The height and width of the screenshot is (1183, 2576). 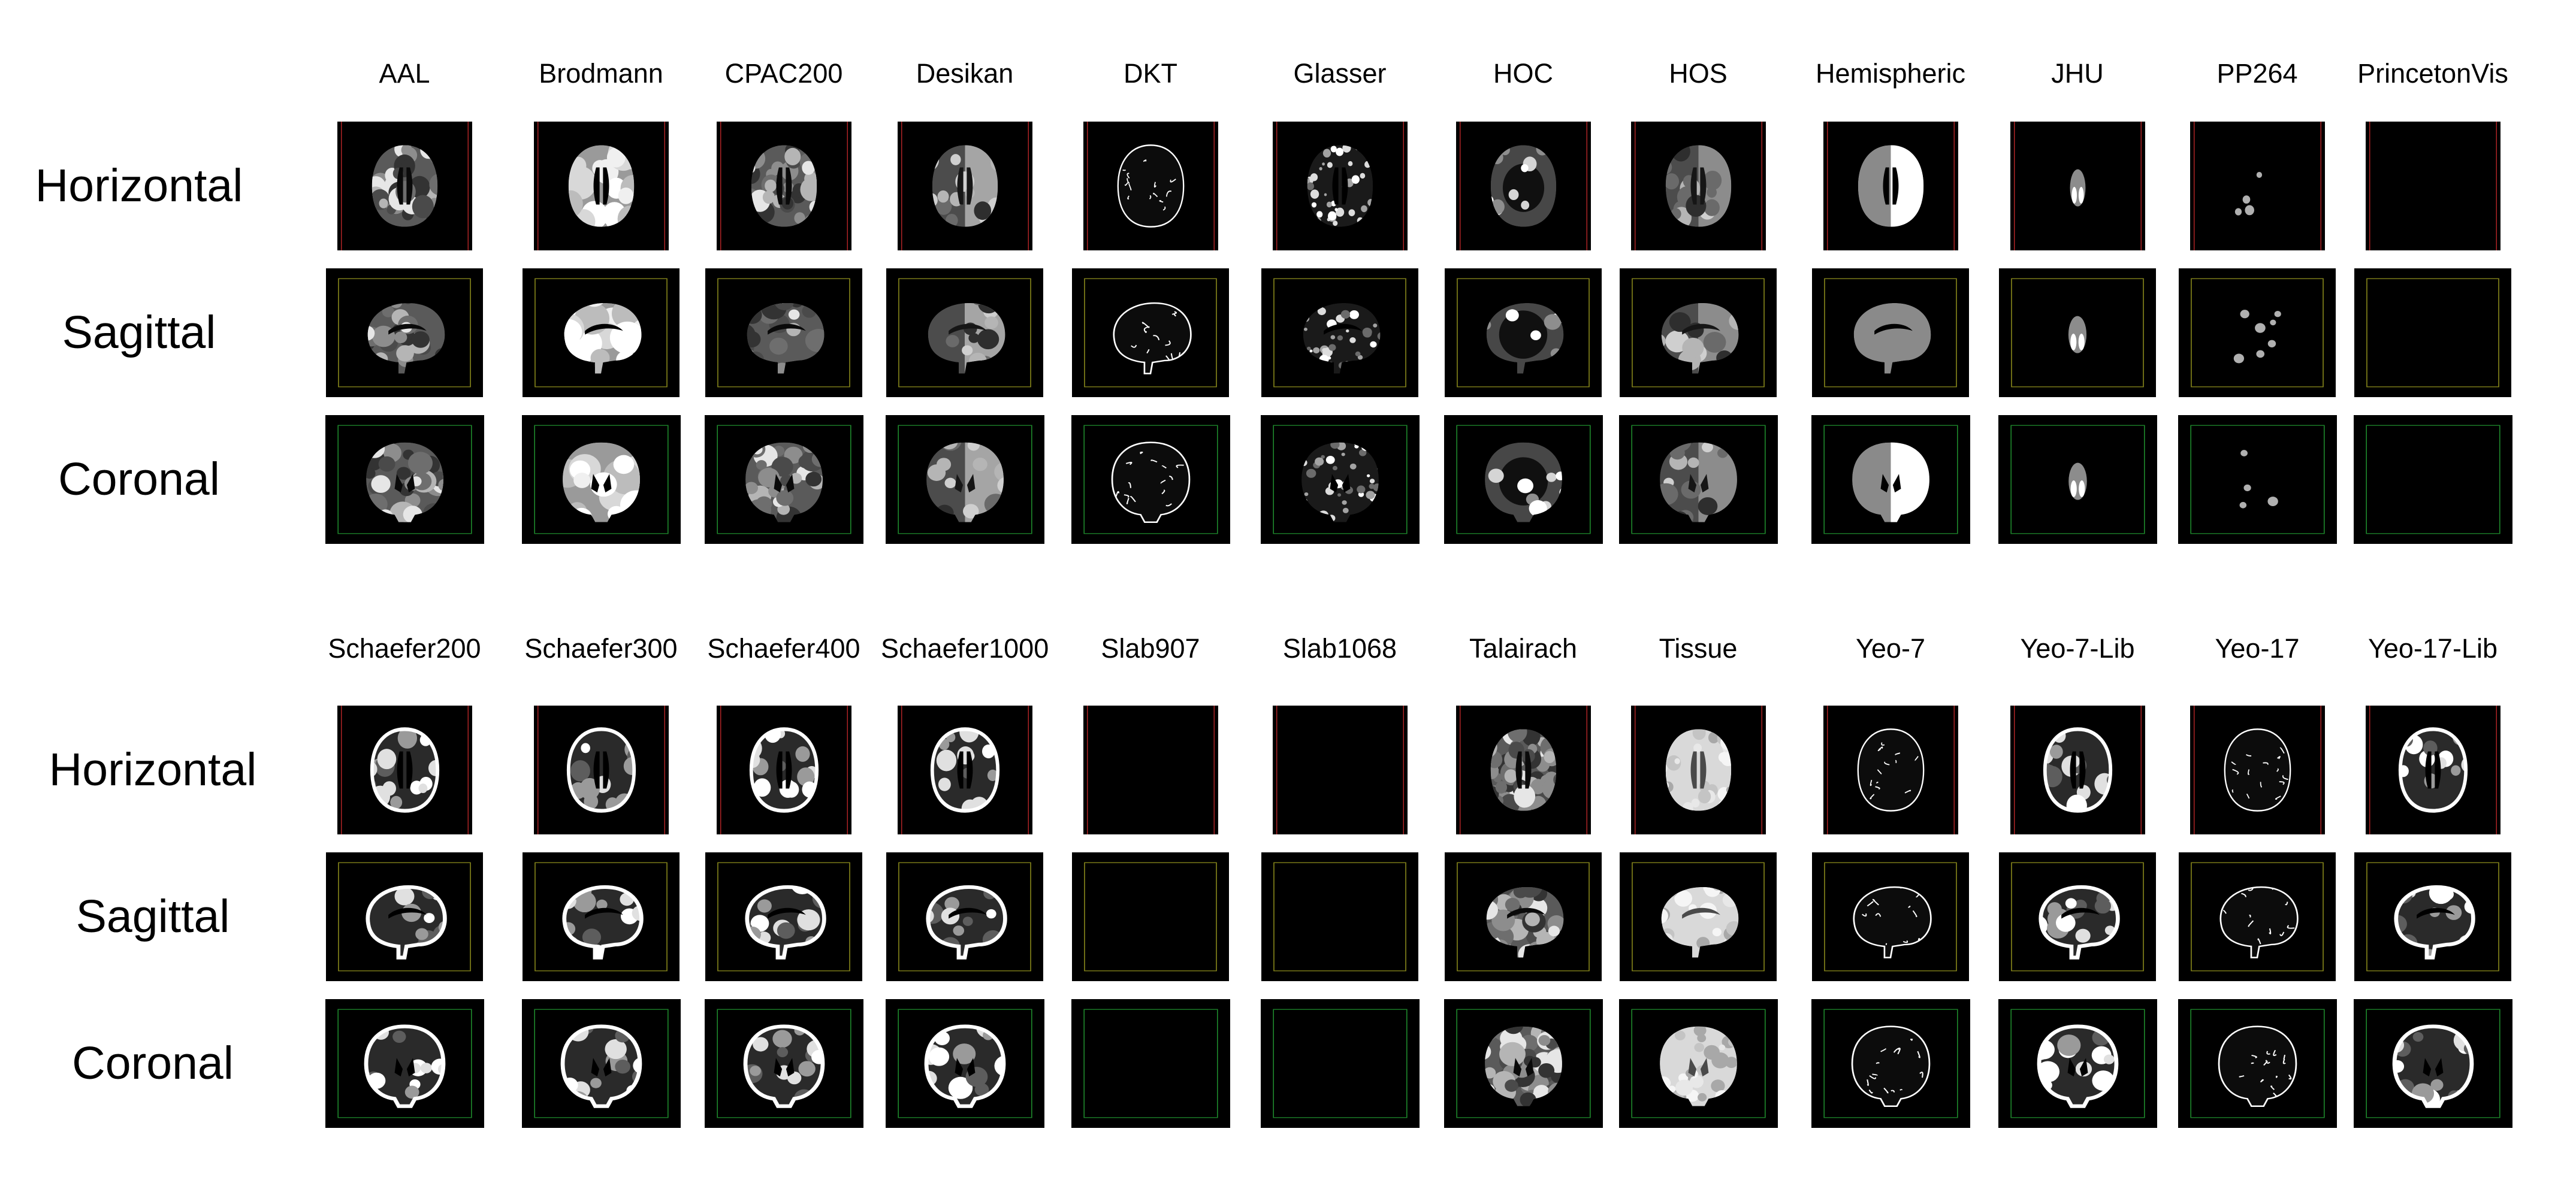 I want to click on atlas-label-jhu: JHU, so click(x=2077, y=73).